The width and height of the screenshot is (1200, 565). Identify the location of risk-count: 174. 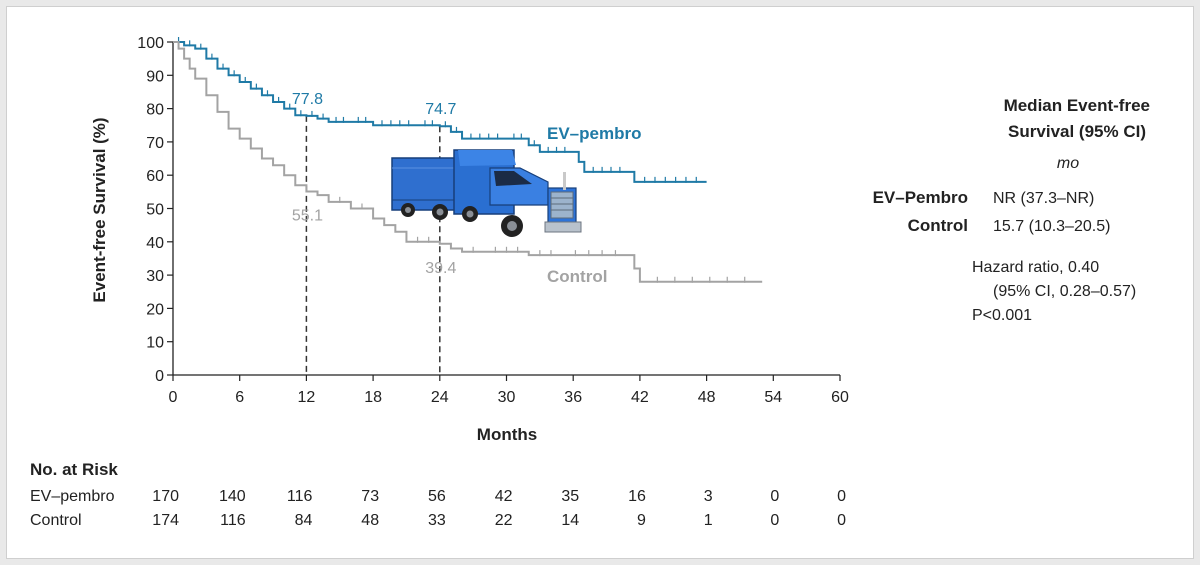
(165, 520).